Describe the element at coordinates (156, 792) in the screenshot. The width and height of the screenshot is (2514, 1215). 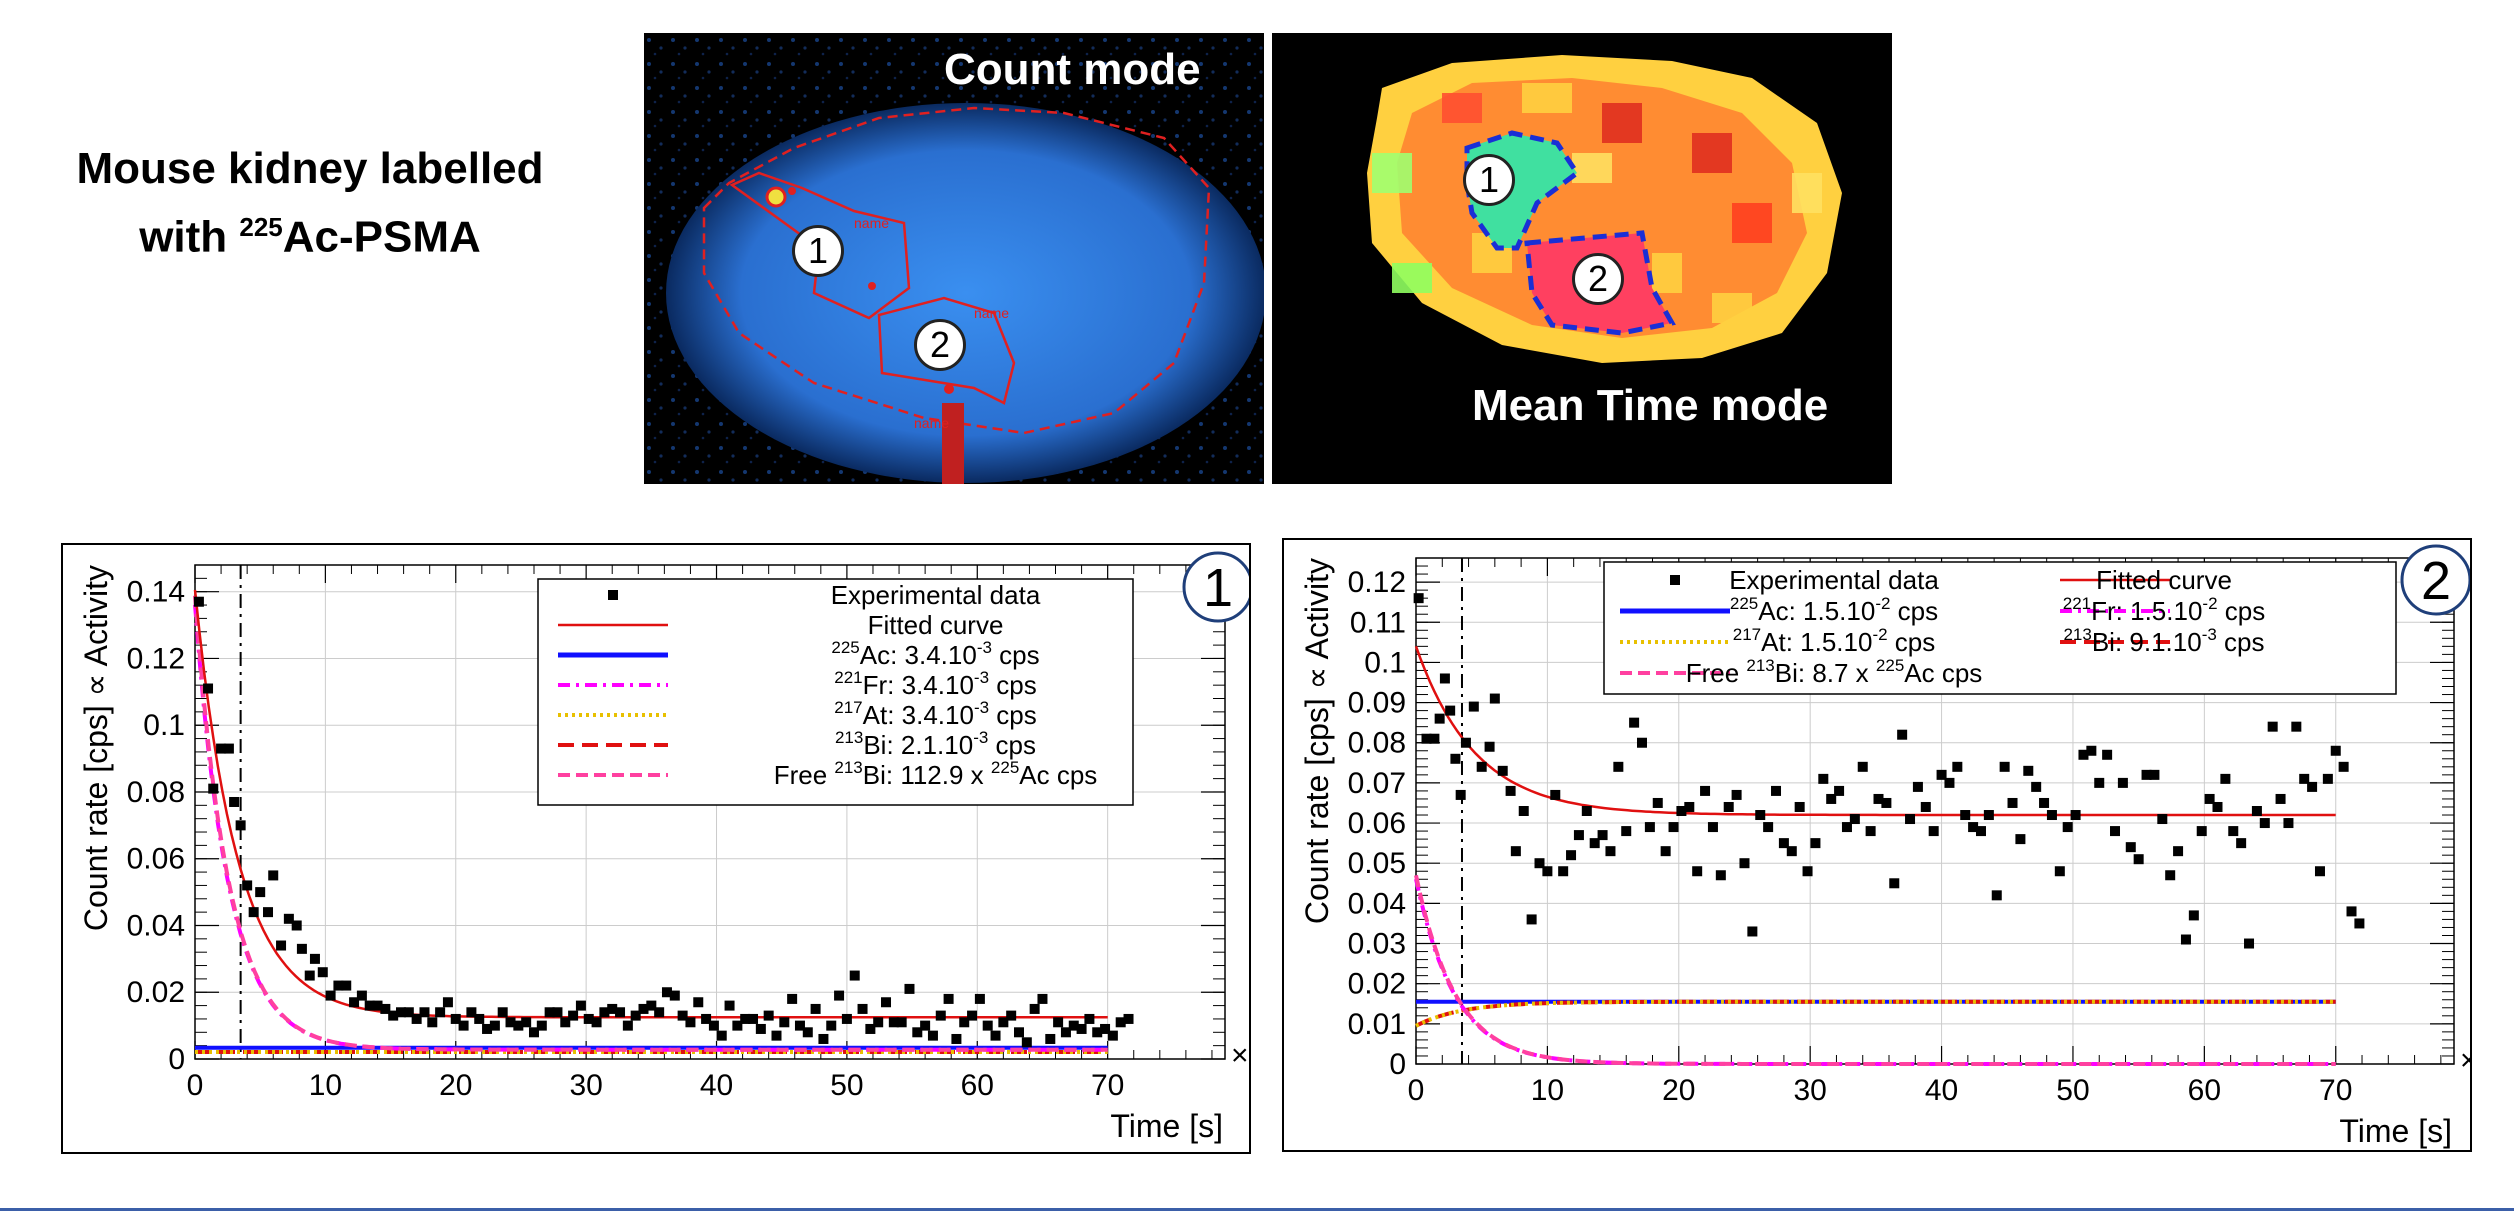
I see `y-tick-label: 0.08` at that location.